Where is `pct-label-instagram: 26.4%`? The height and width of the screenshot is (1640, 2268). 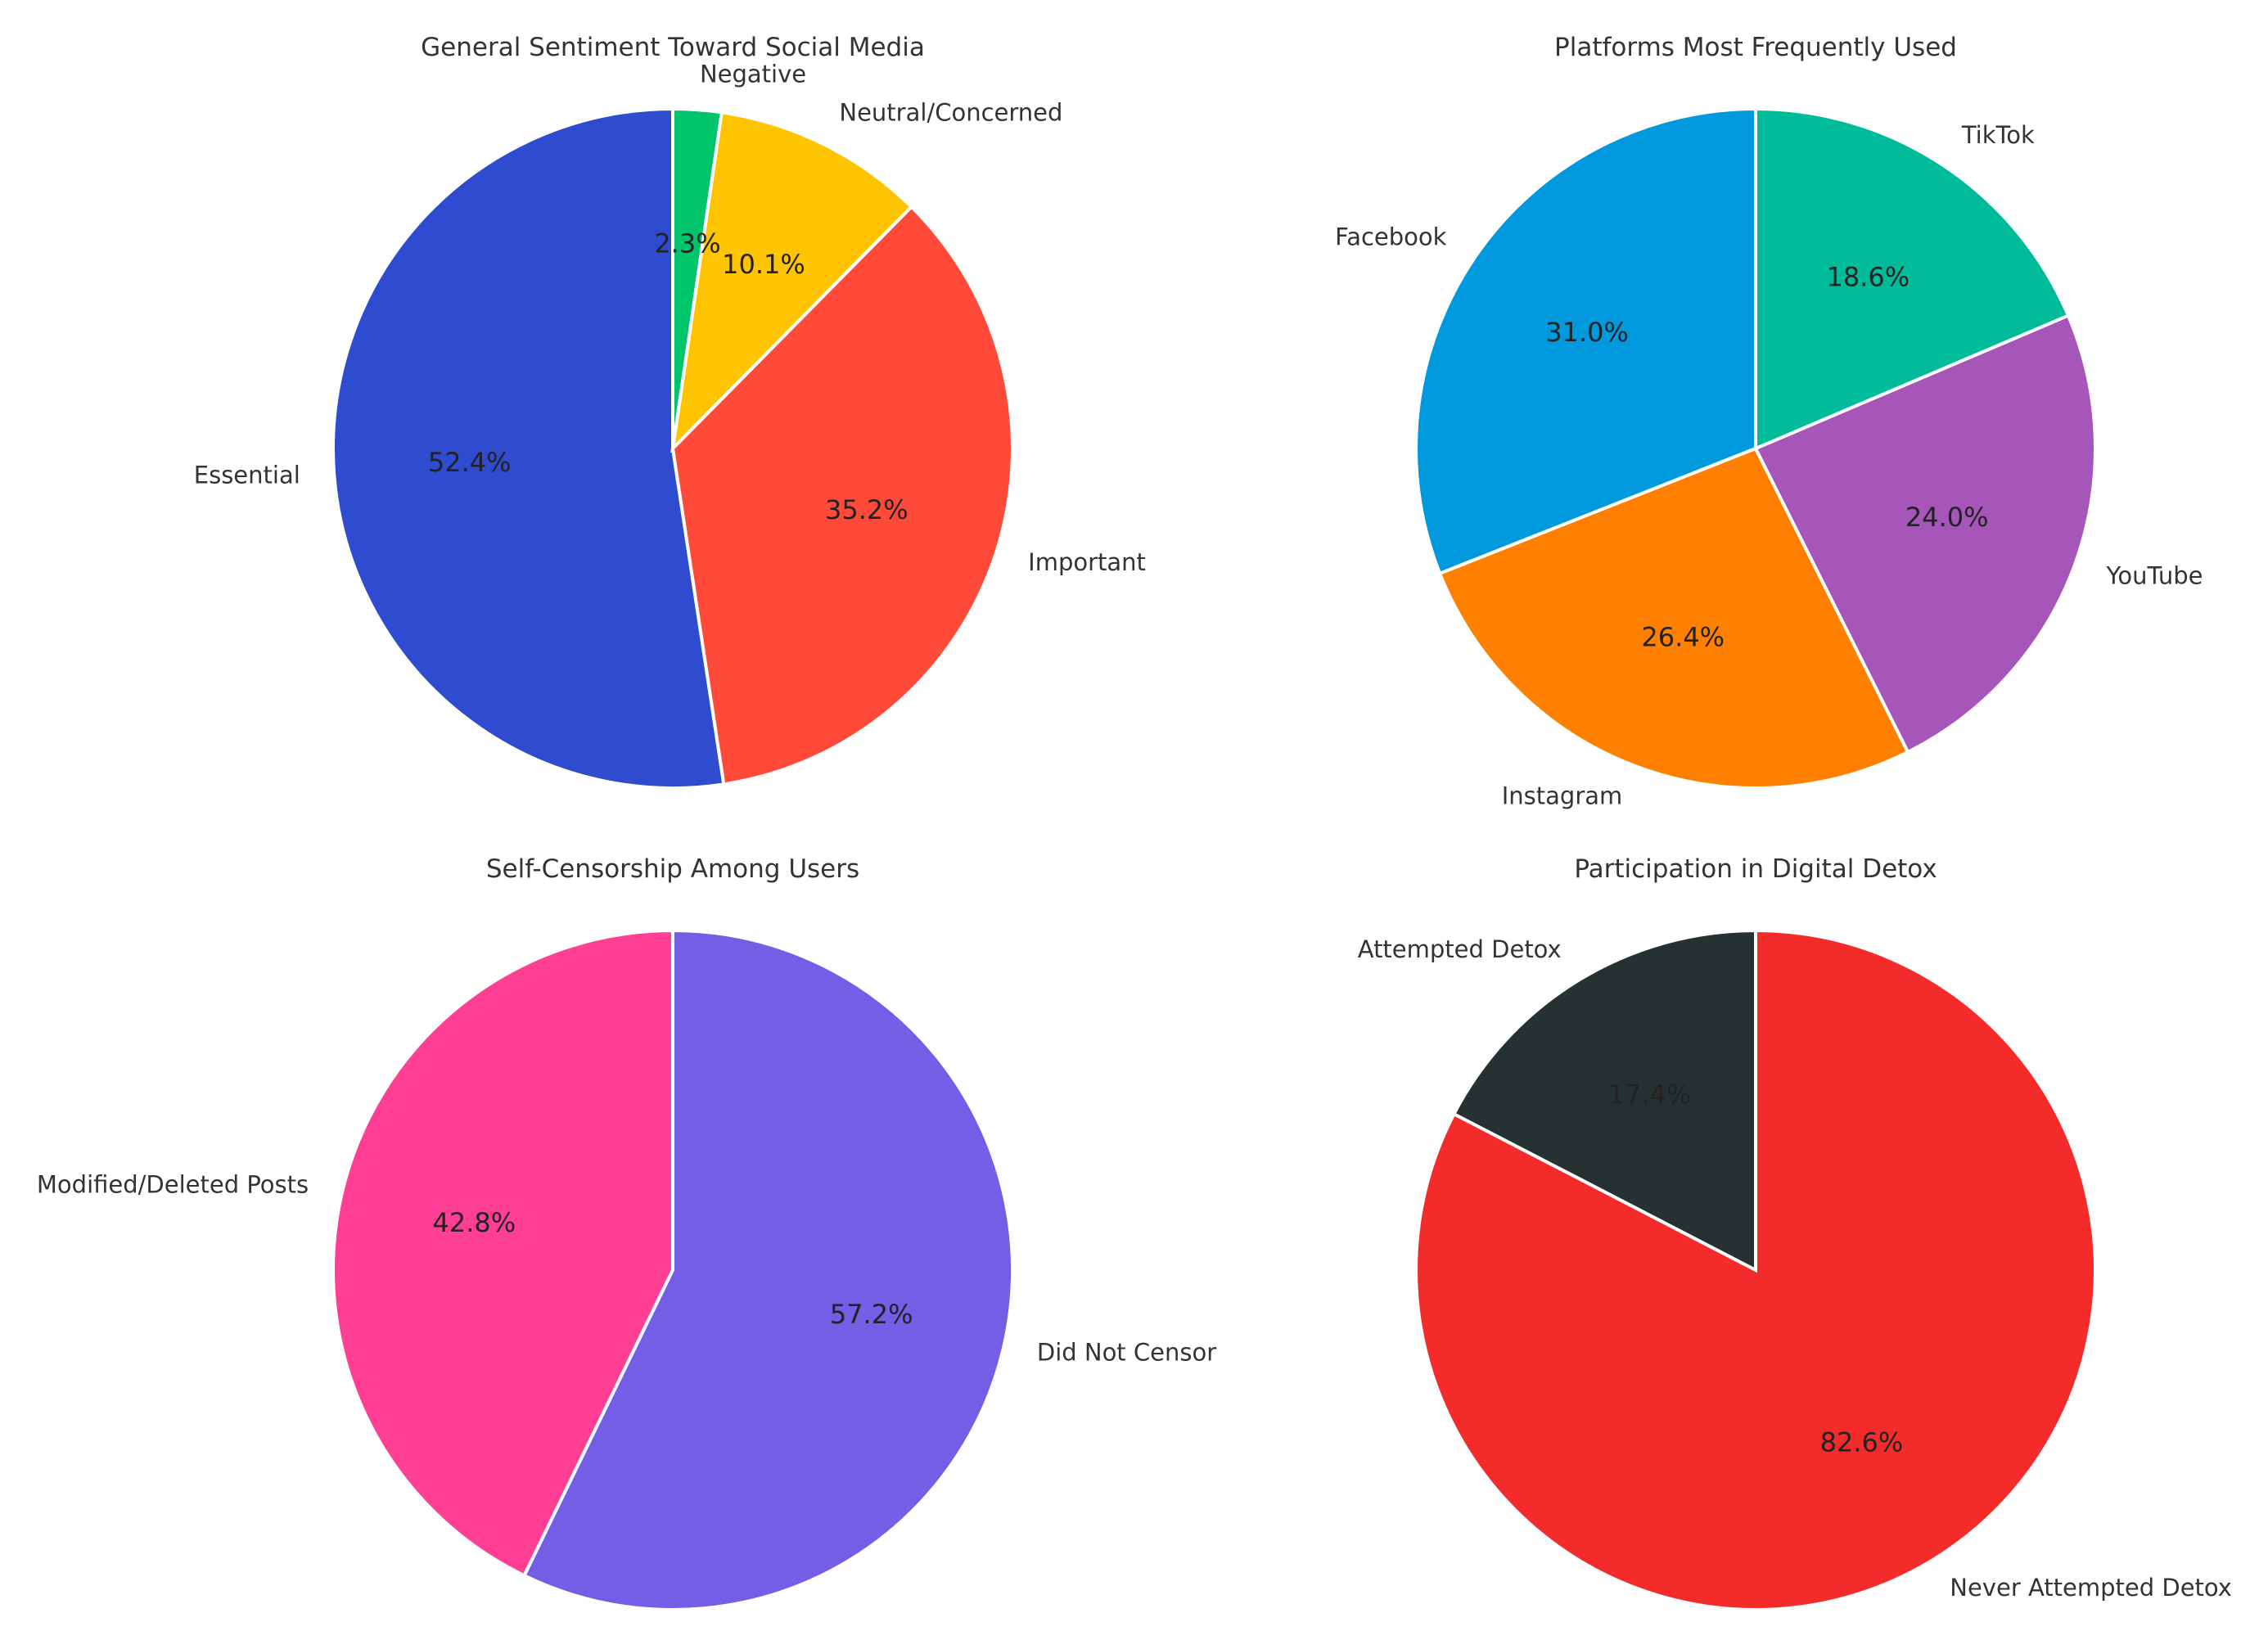
pct-label-instagram: 26.4% is located at coordinates (1683, 637).